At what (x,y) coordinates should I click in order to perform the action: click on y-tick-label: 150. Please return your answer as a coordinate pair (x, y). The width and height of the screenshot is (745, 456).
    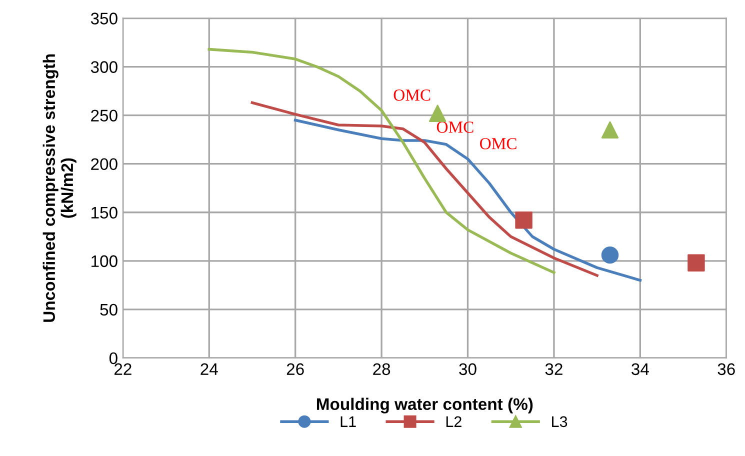
    Looking at the image, I should click on (105, 212).